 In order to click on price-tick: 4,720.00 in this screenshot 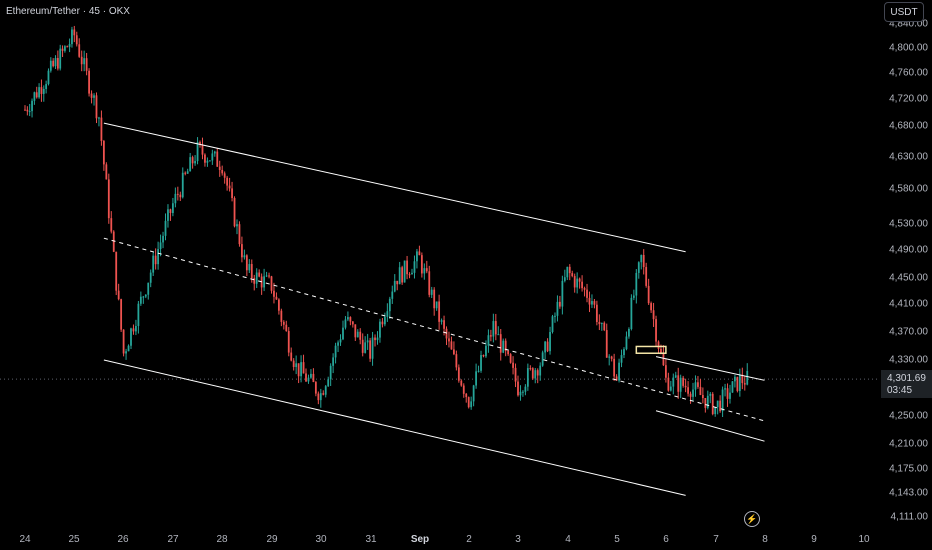, I will do `click(908, 99)`.